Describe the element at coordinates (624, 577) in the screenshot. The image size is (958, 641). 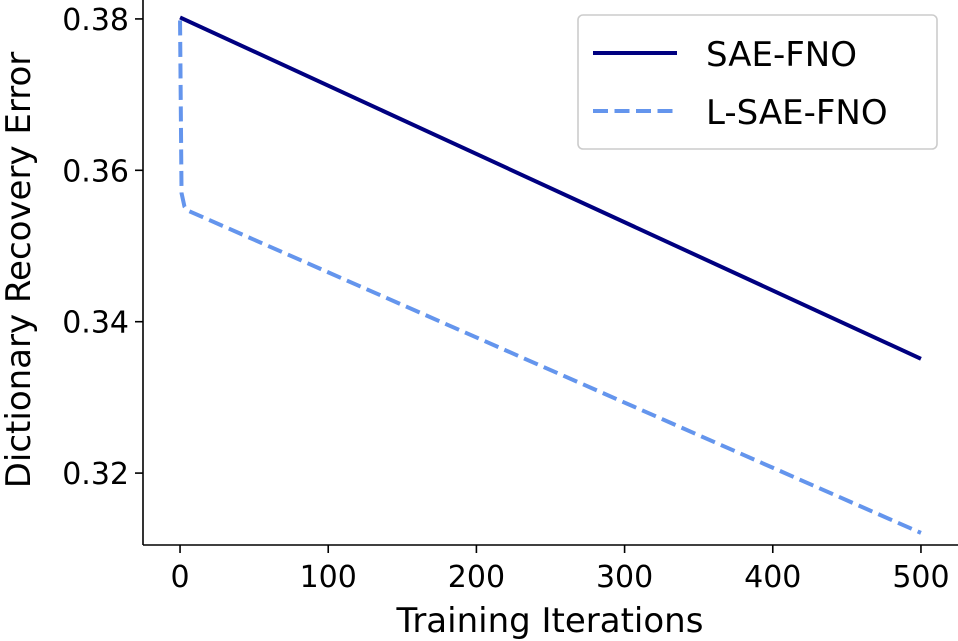
I see `x-tick-label: 300` at that location.